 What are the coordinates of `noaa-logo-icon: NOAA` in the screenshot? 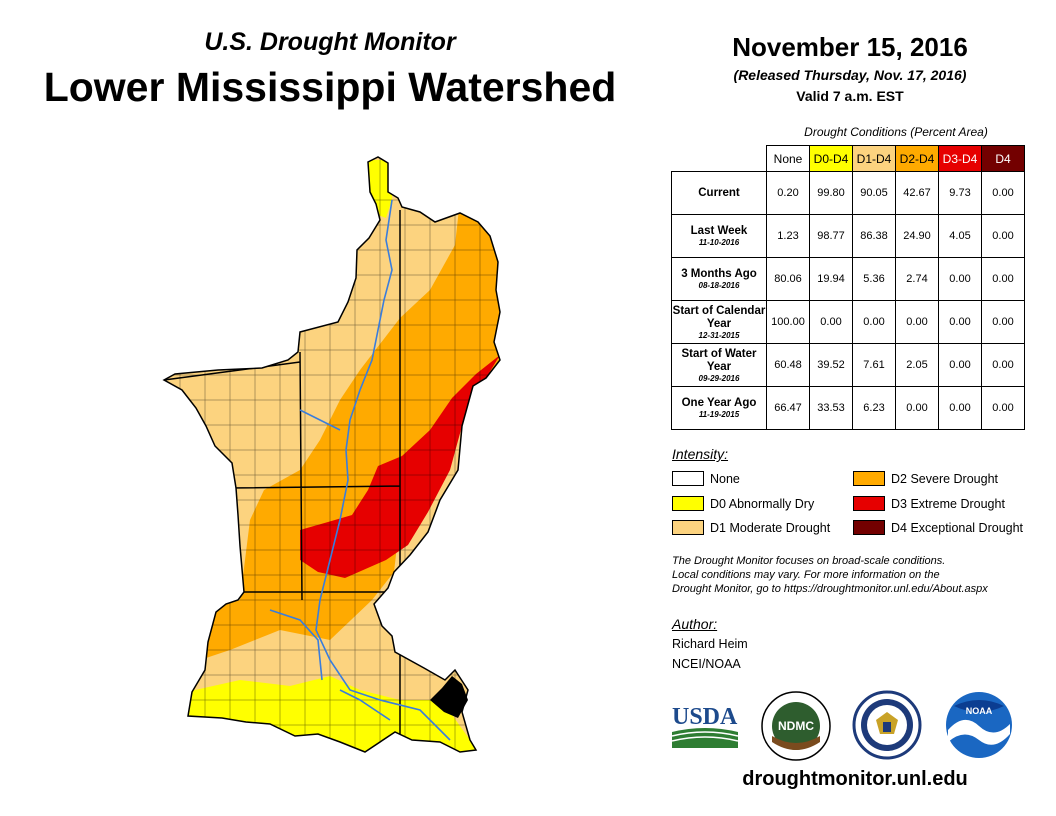 It's located at (979, 725).